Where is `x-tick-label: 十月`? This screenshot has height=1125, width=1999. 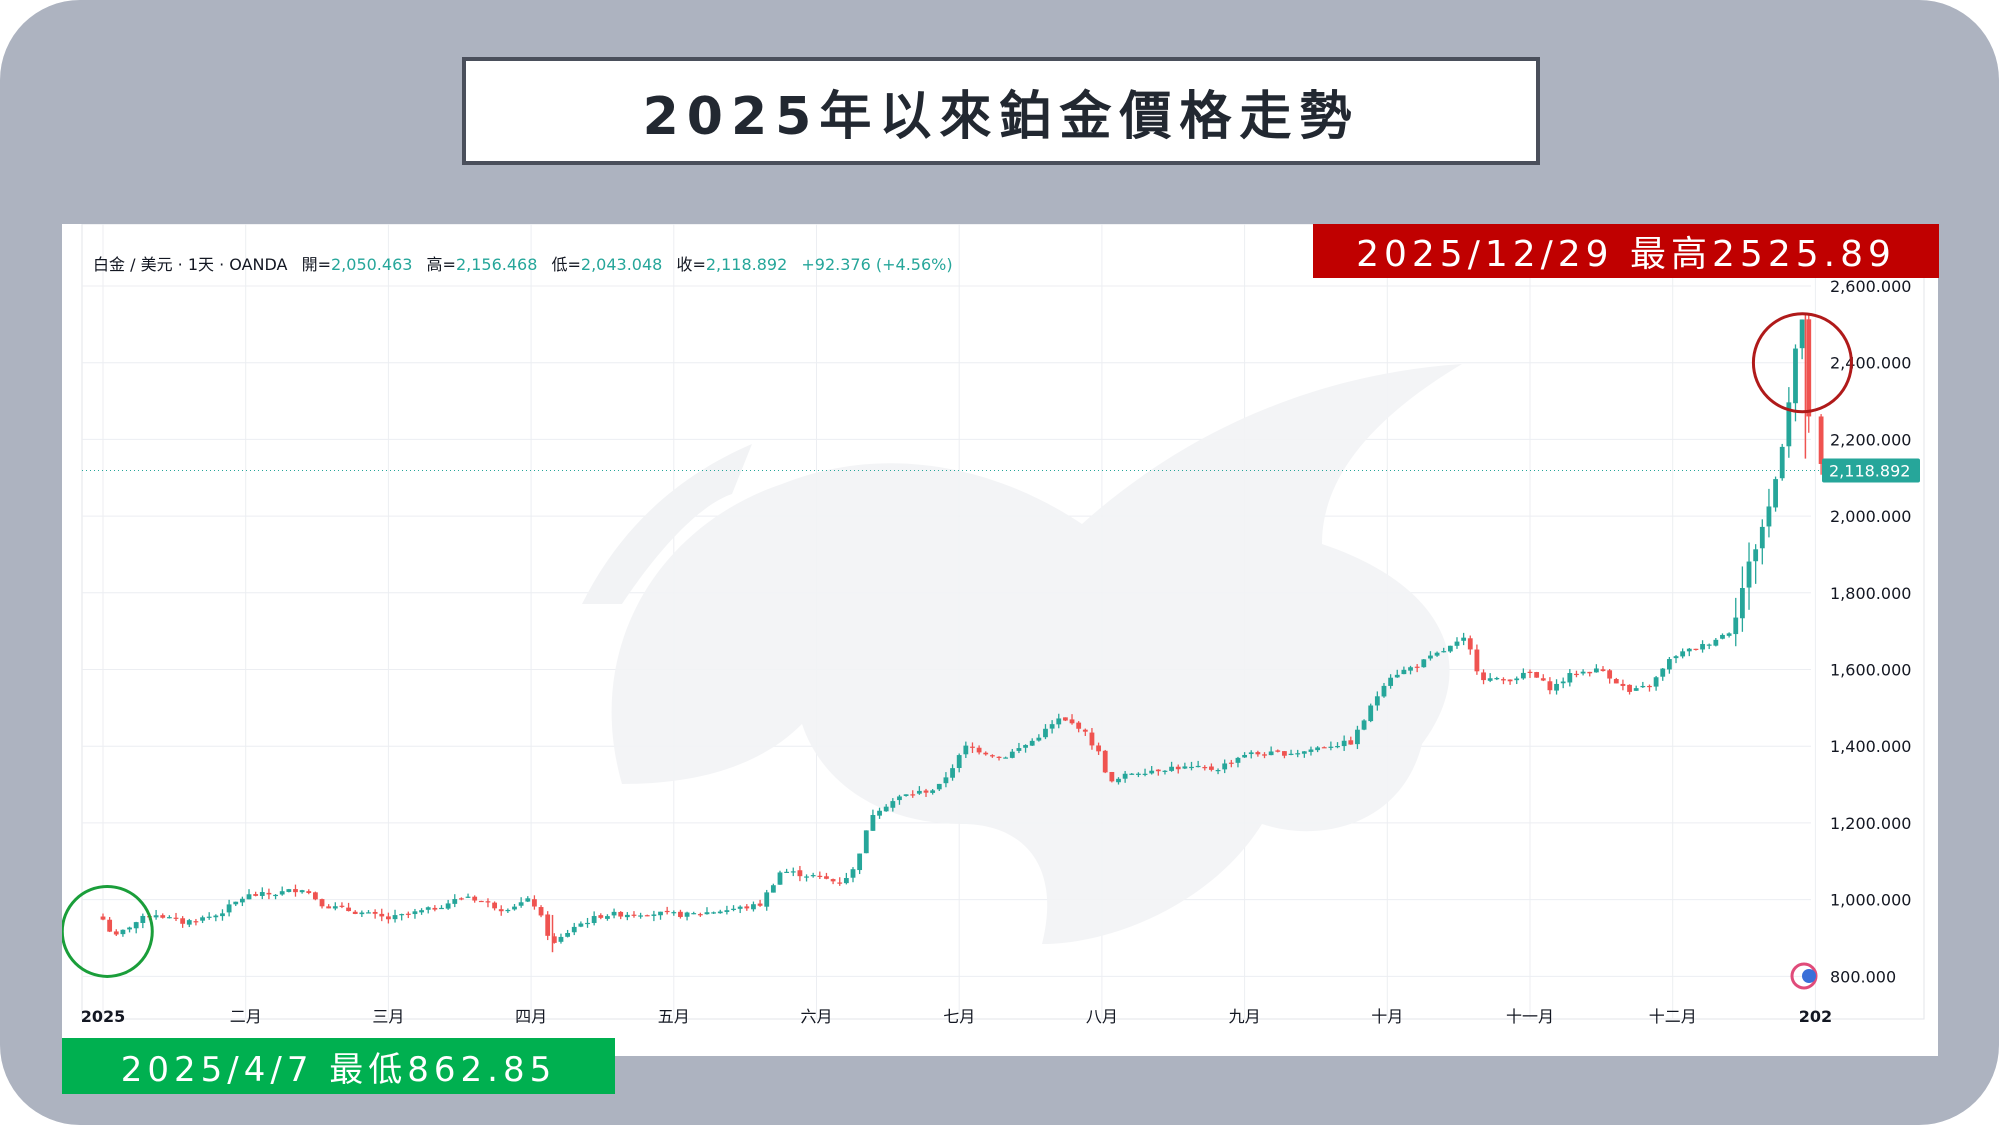
x-tick-label: 十月 is located at coordinates (1387, 1016).